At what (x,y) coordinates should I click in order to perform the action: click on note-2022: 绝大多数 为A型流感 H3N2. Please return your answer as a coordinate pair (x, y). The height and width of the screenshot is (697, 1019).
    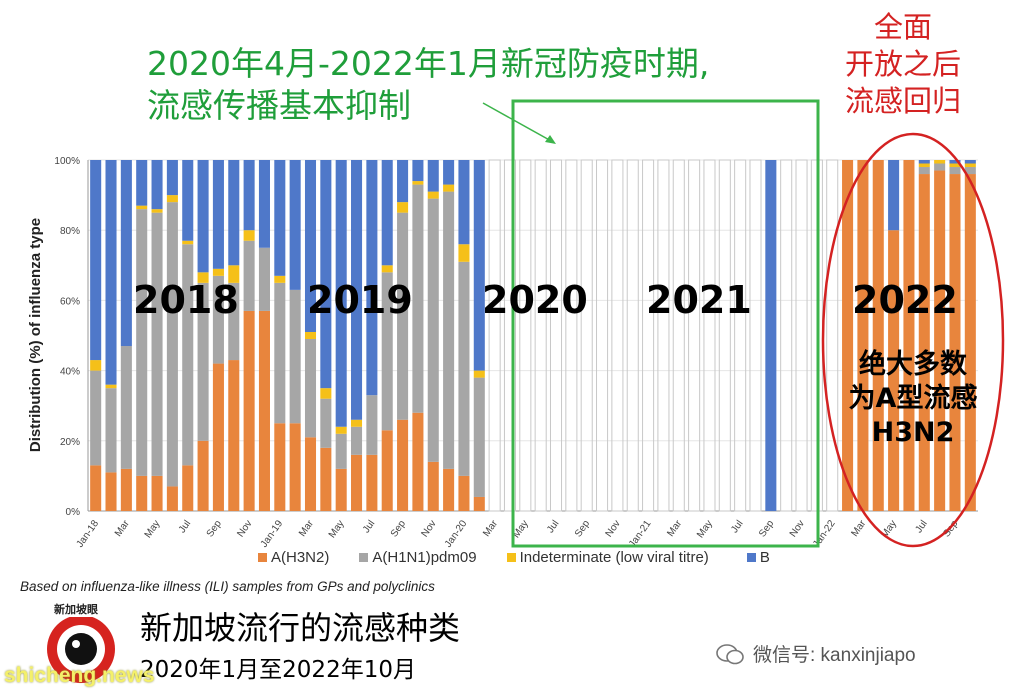
    Looking at the image, I should click on (913, 399).